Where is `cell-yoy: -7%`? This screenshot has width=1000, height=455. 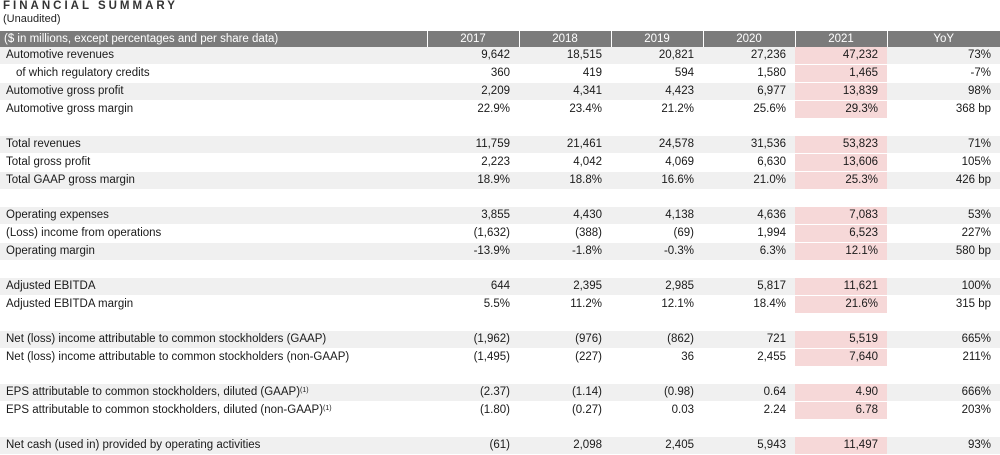 cell-yoy: -7% is located at coordinates (943, 73).